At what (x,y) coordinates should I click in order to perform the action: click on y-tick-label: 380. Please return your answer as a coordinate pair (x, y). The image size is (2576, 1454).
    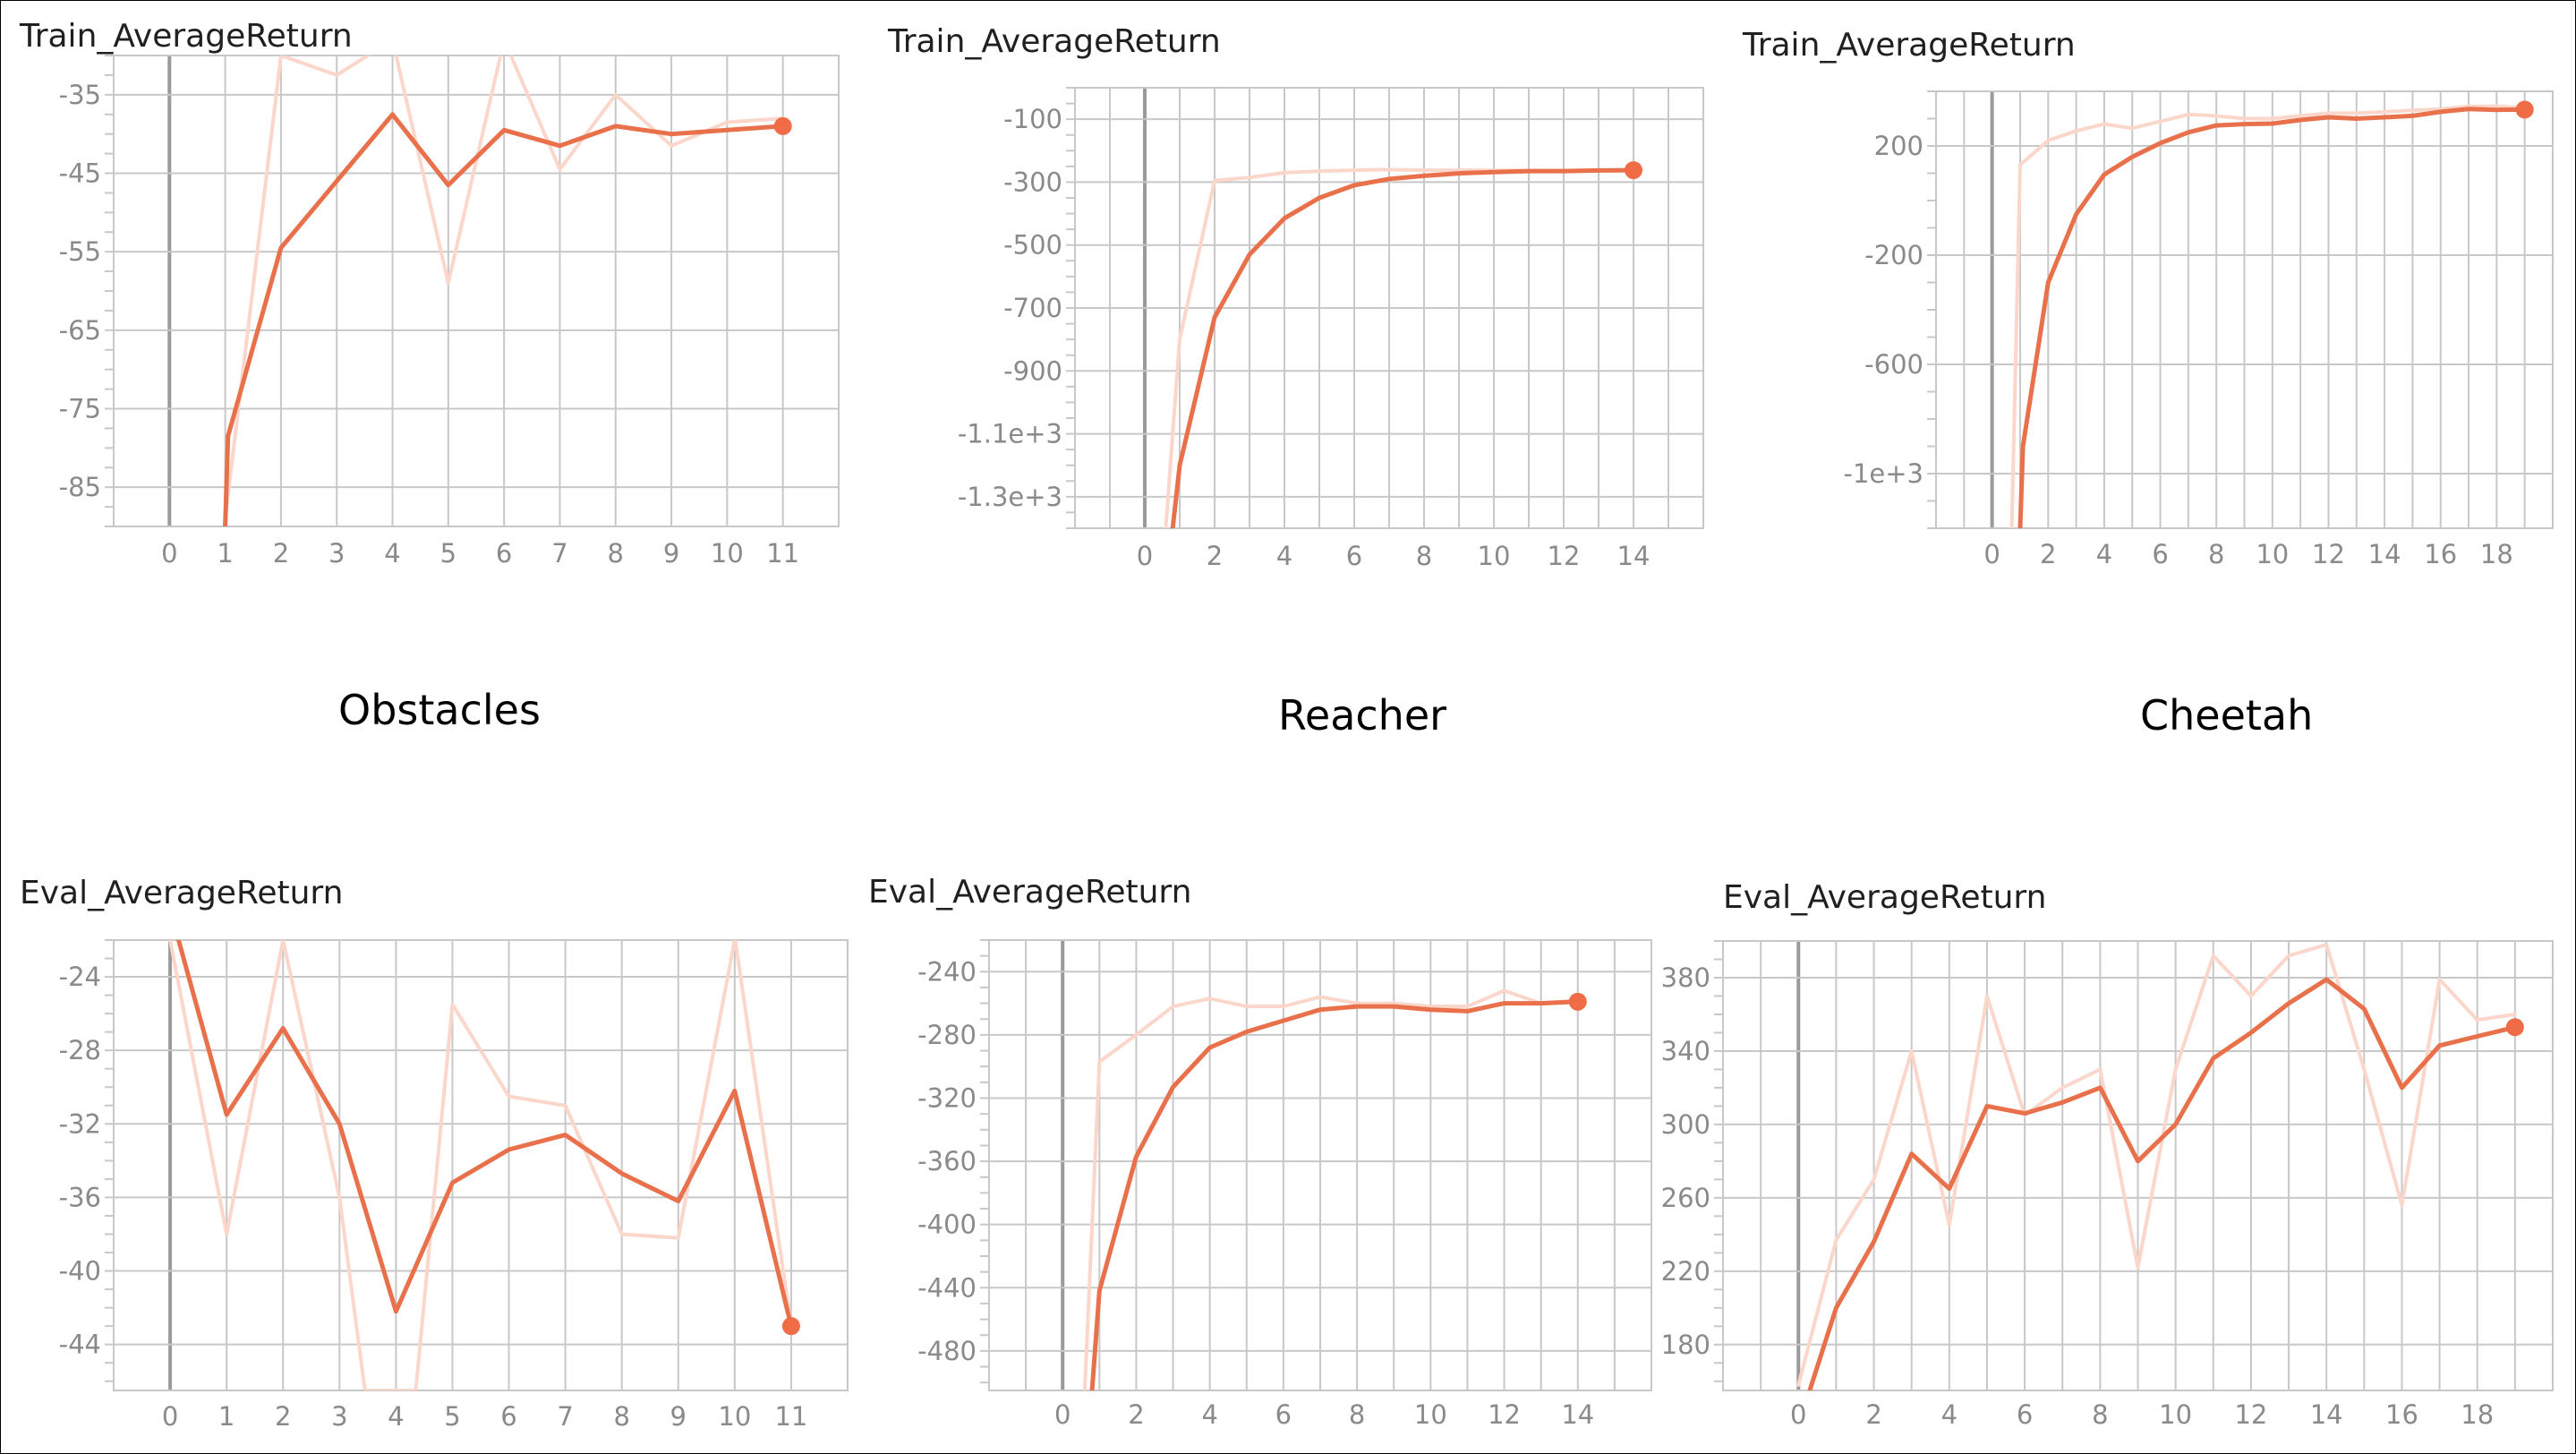
    Looking at the image, I should click on (1685, 977).